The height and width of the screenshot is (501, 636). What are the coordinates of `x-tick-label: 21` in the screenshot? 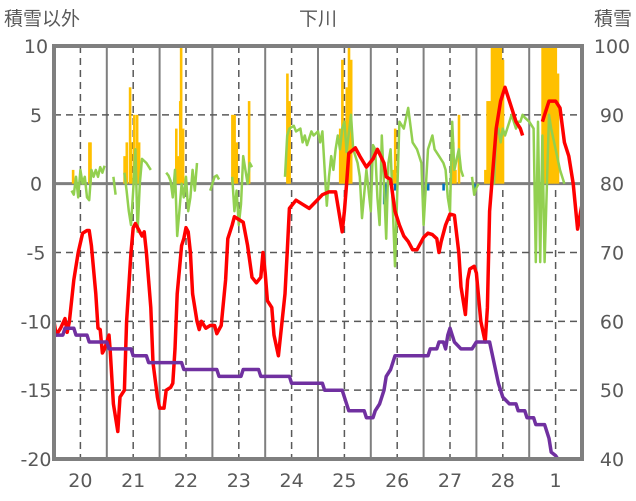 It's located at (133, 481).